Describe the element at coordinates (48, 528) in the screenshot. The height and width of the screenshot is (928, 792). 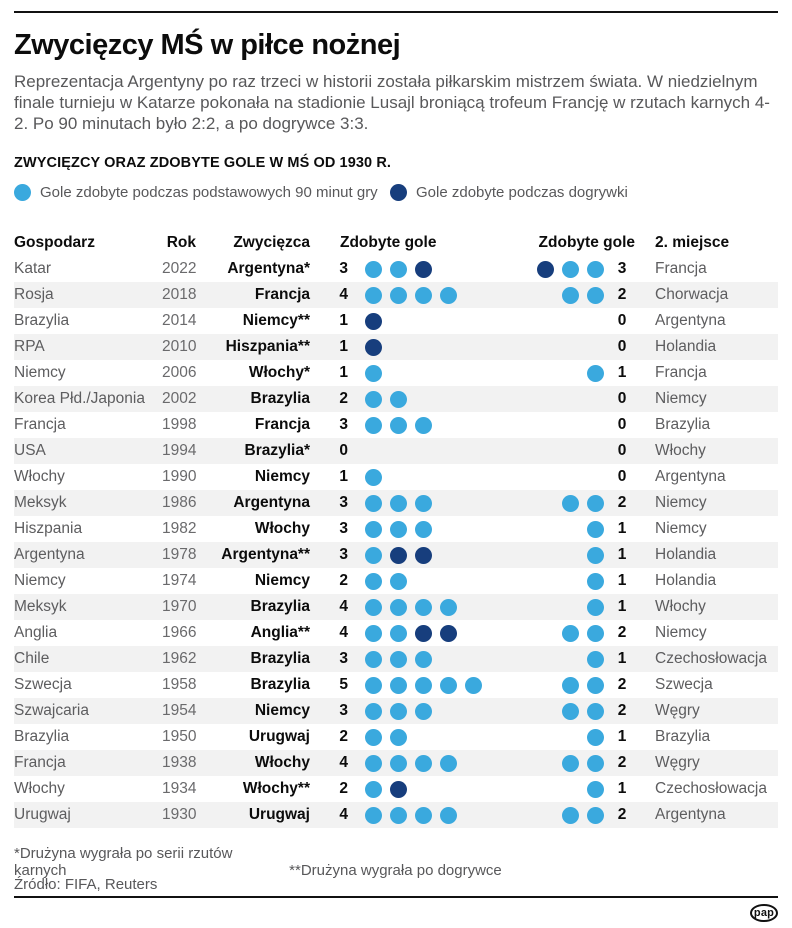
I see `host-cell: Hiszpania` at that location.